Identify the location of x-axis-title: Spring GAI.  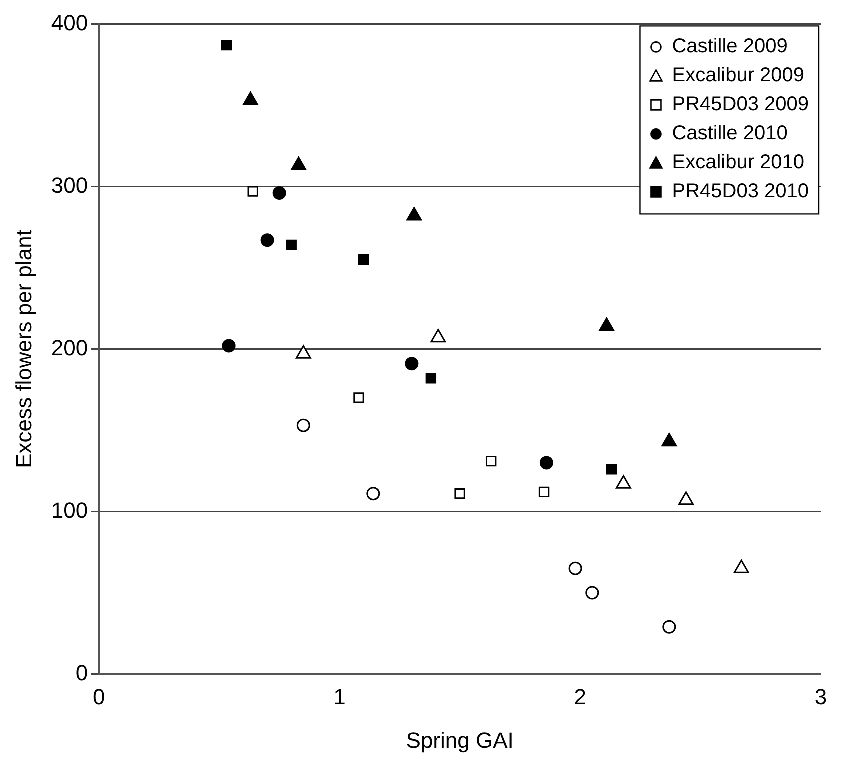
(460, 740).